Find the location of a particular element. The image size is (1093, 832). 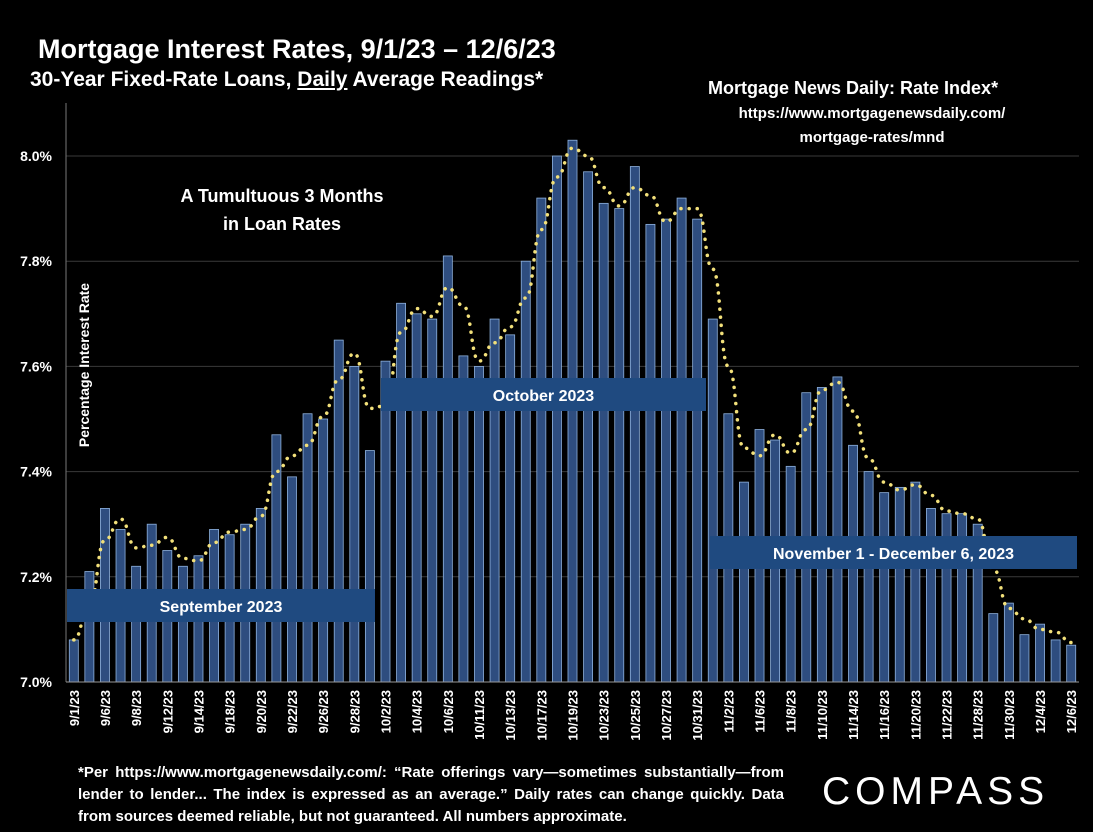

period-label: September 2023 is located at coordinates (221, 607).